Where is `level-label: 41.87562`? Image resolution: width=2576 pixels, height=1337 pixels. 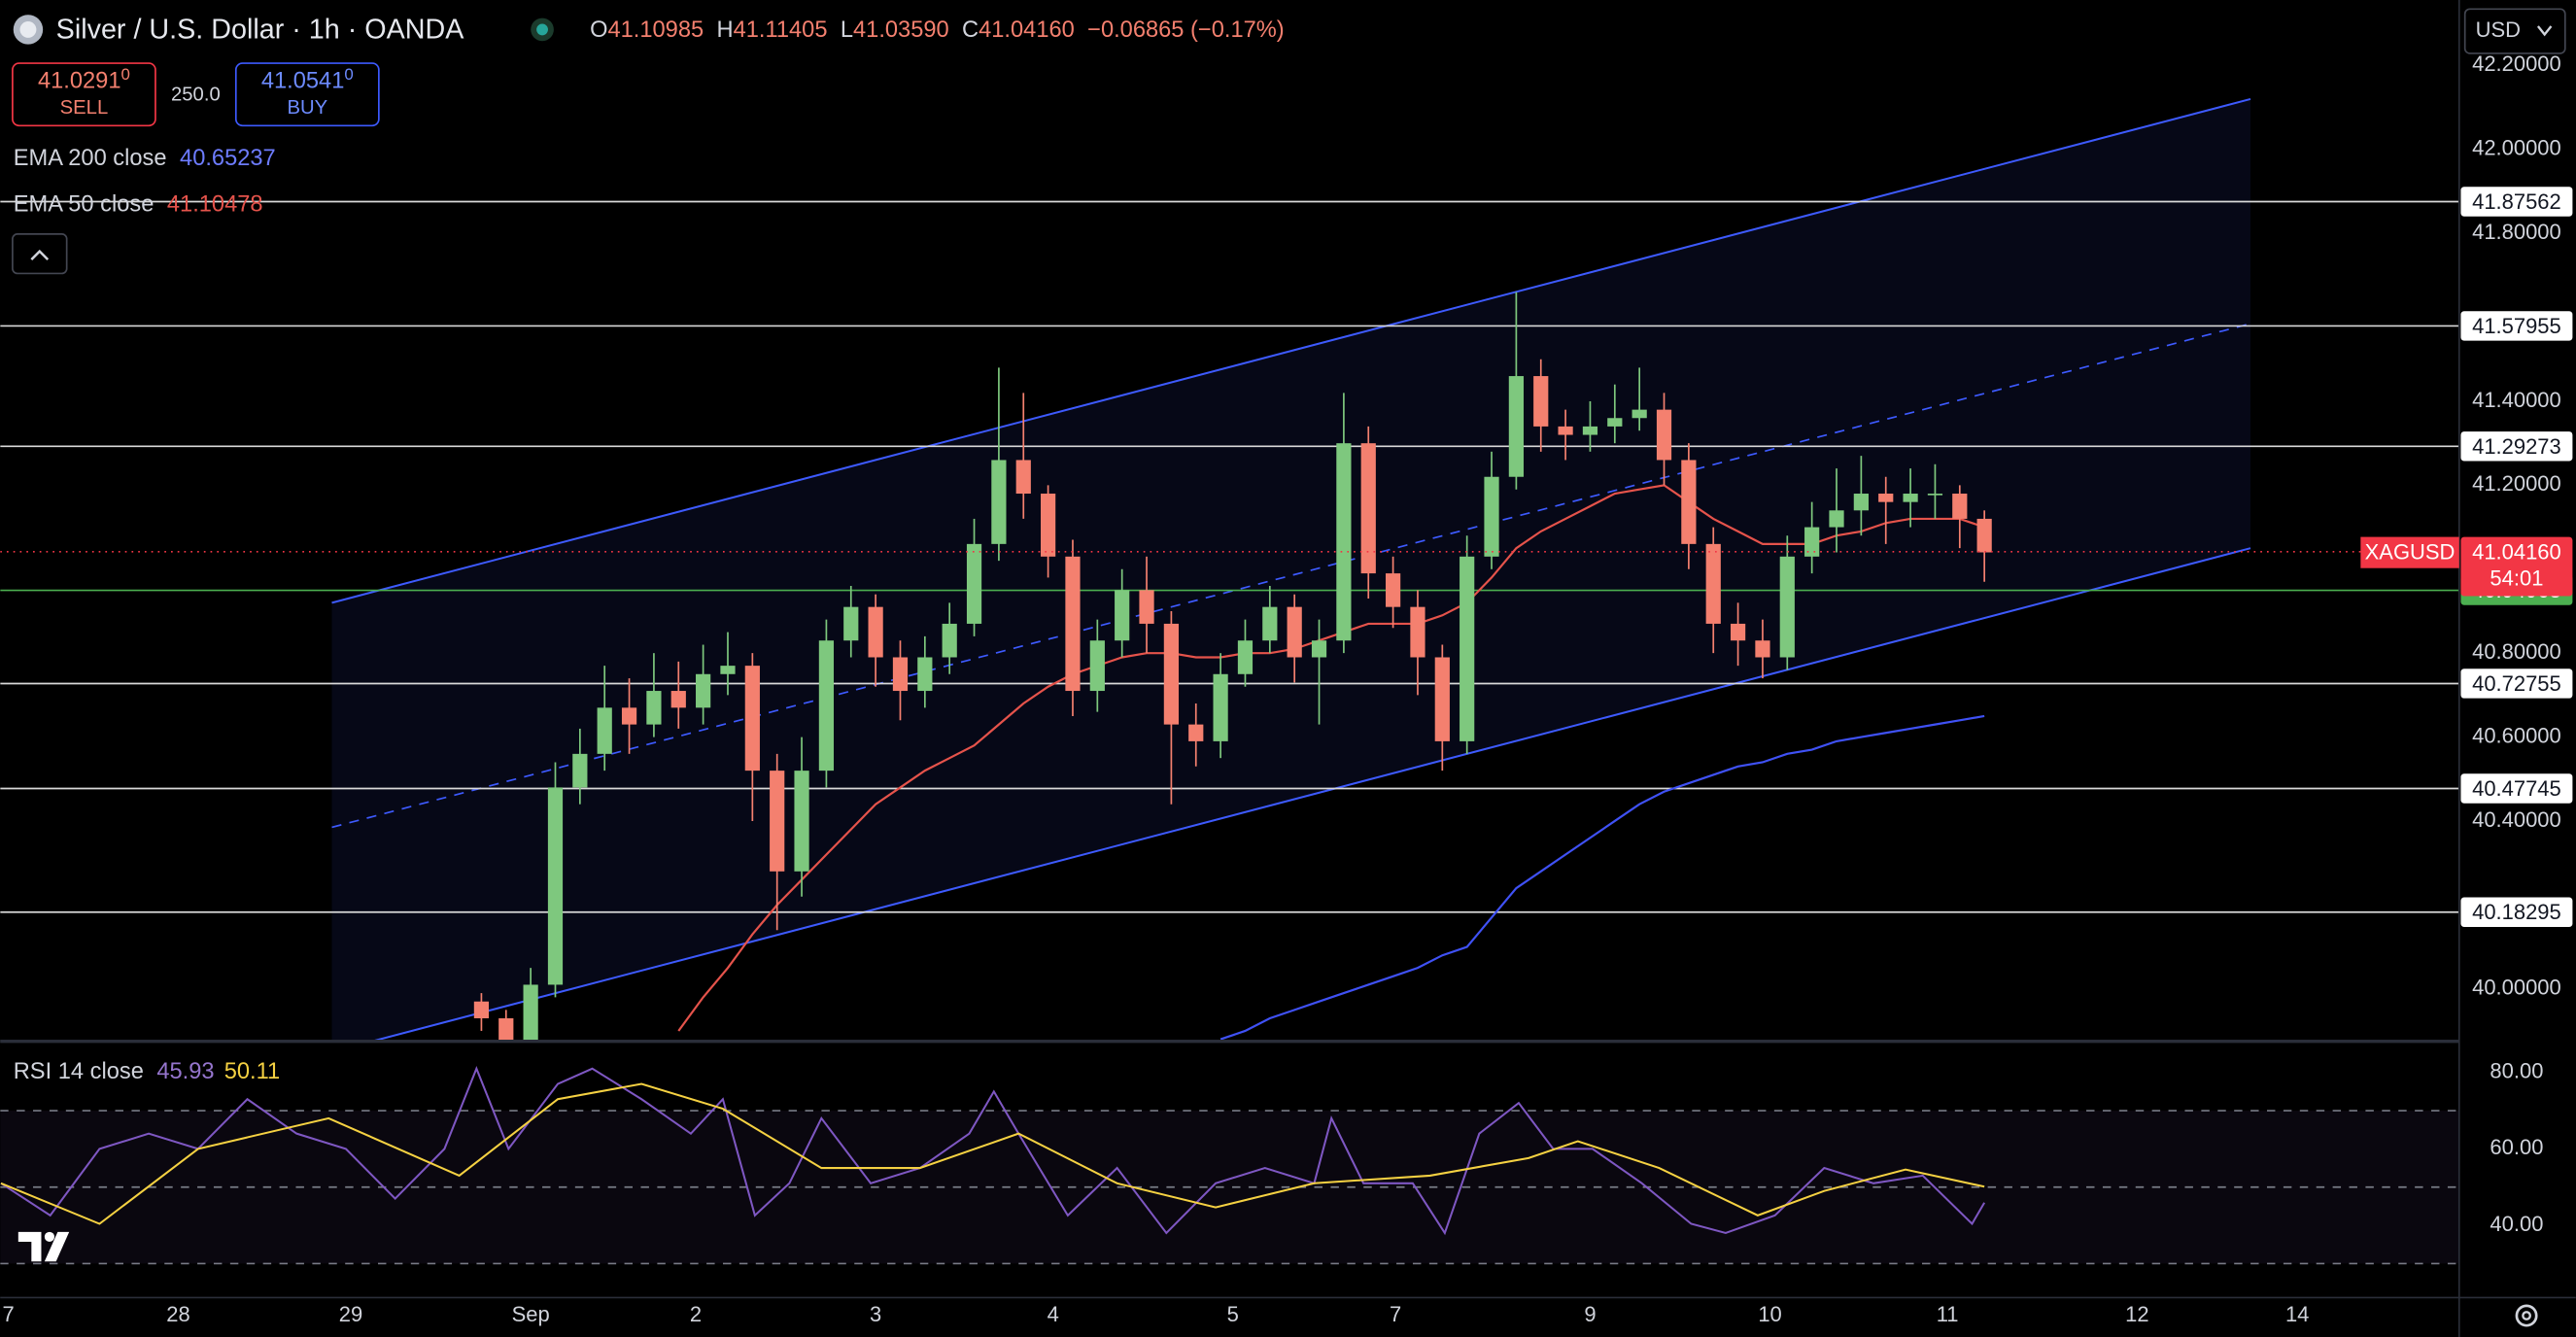 level-label: 41.87562 is located at coordinates (2516, 201).